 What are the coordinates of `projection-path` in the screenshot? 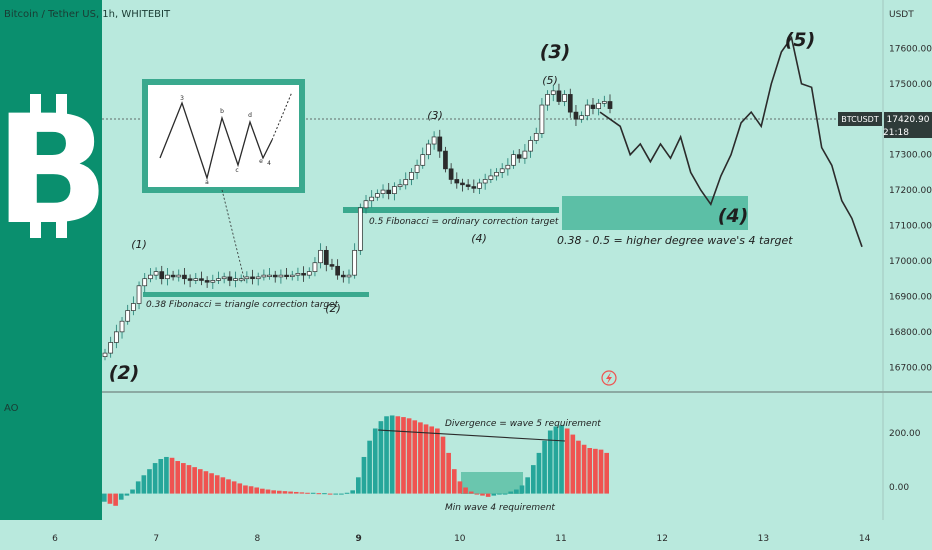 It's located at (731, 141).